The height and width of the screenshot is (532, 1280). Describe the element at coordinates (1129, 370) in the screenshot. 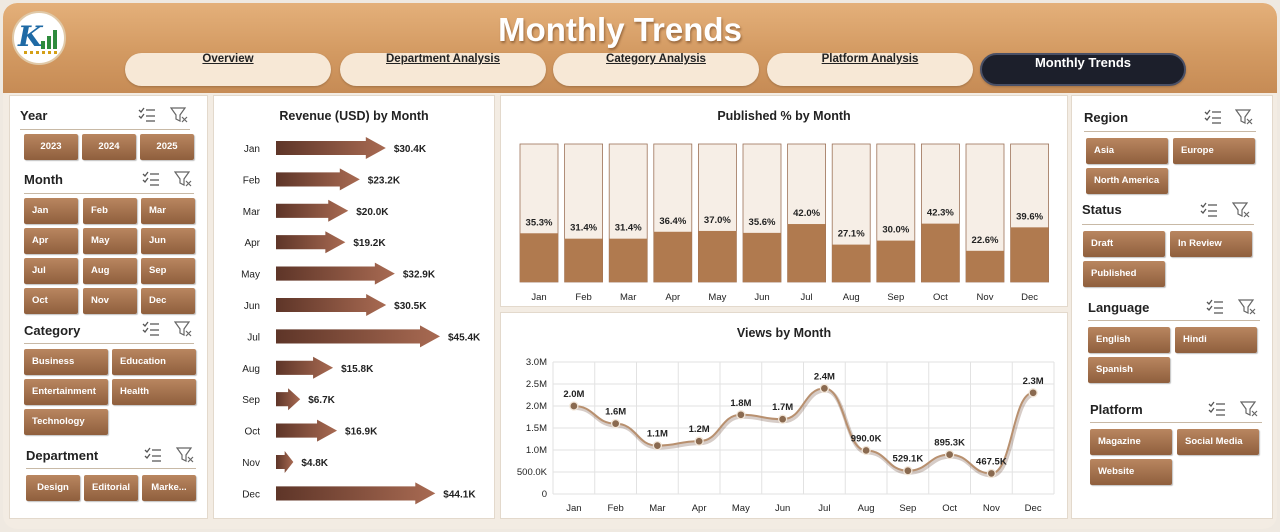

I see `filter-language-spanish: Spanish` at that location.